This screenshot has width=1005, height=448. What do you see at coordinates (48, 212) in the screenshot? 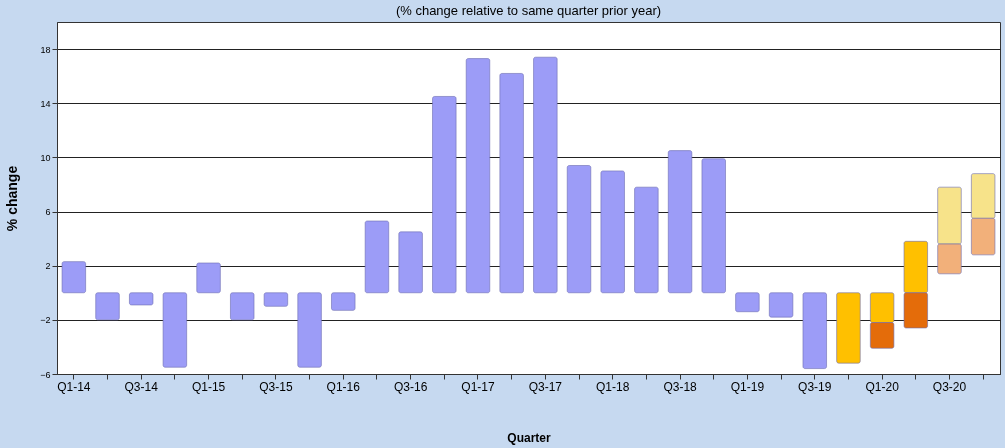
I see `y-tick-label: 6` at bounding box center [48, 212].